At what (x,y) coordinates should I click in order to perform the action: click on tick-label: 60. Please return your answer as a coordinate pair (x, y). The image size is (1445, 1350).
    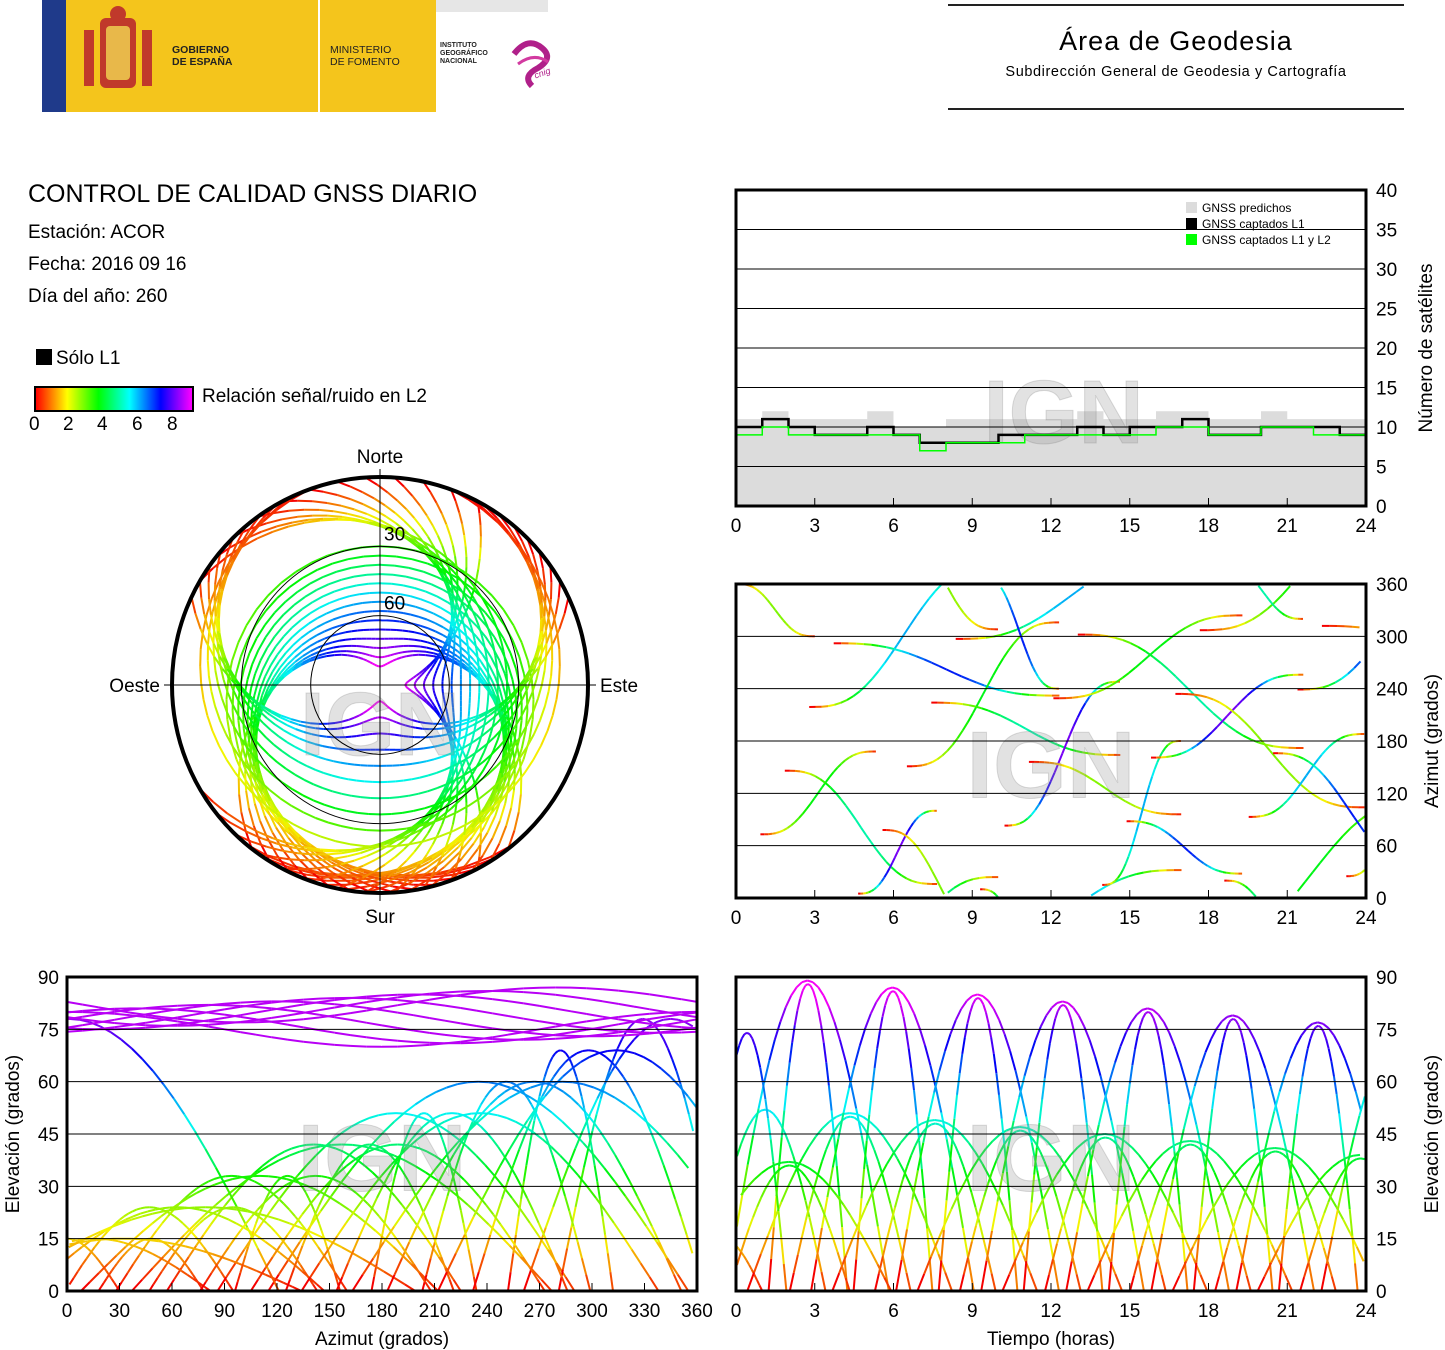
    Looking at the image, I should click on (48, 1083).